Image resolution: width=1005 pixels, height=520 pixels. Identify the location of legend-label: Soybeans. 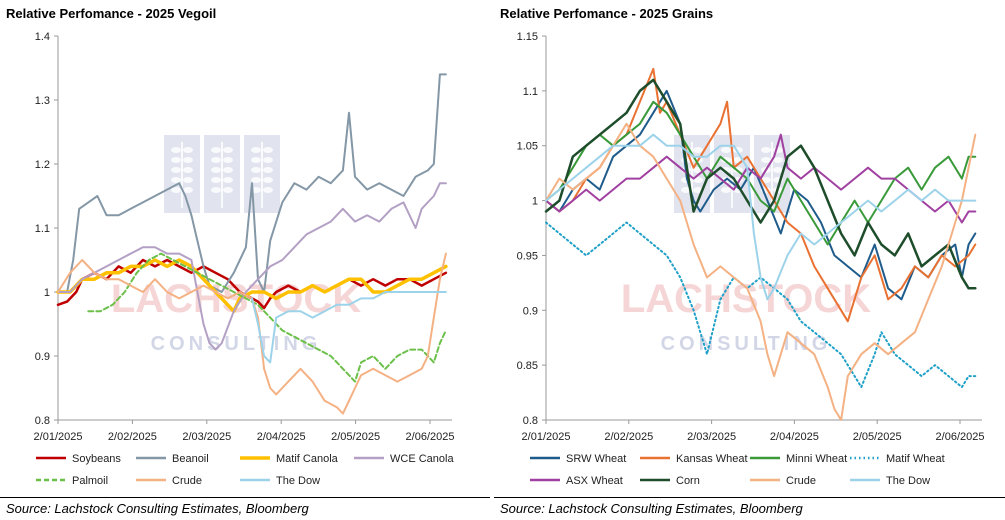
(96, 459).